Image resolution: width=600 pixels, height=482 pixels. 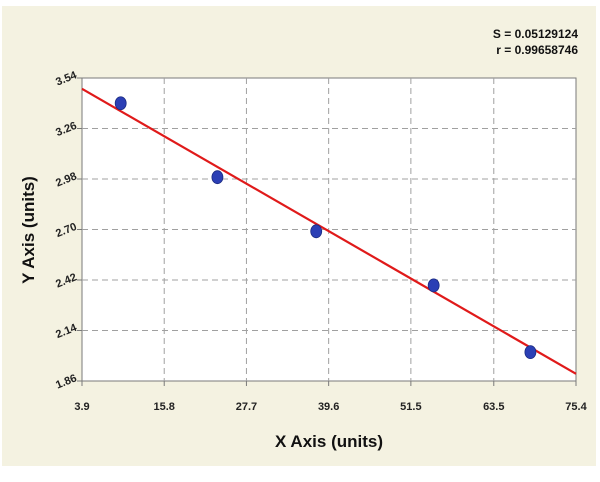 I want to click on x-tick-label: 51.5, so click(x=410, y=407).